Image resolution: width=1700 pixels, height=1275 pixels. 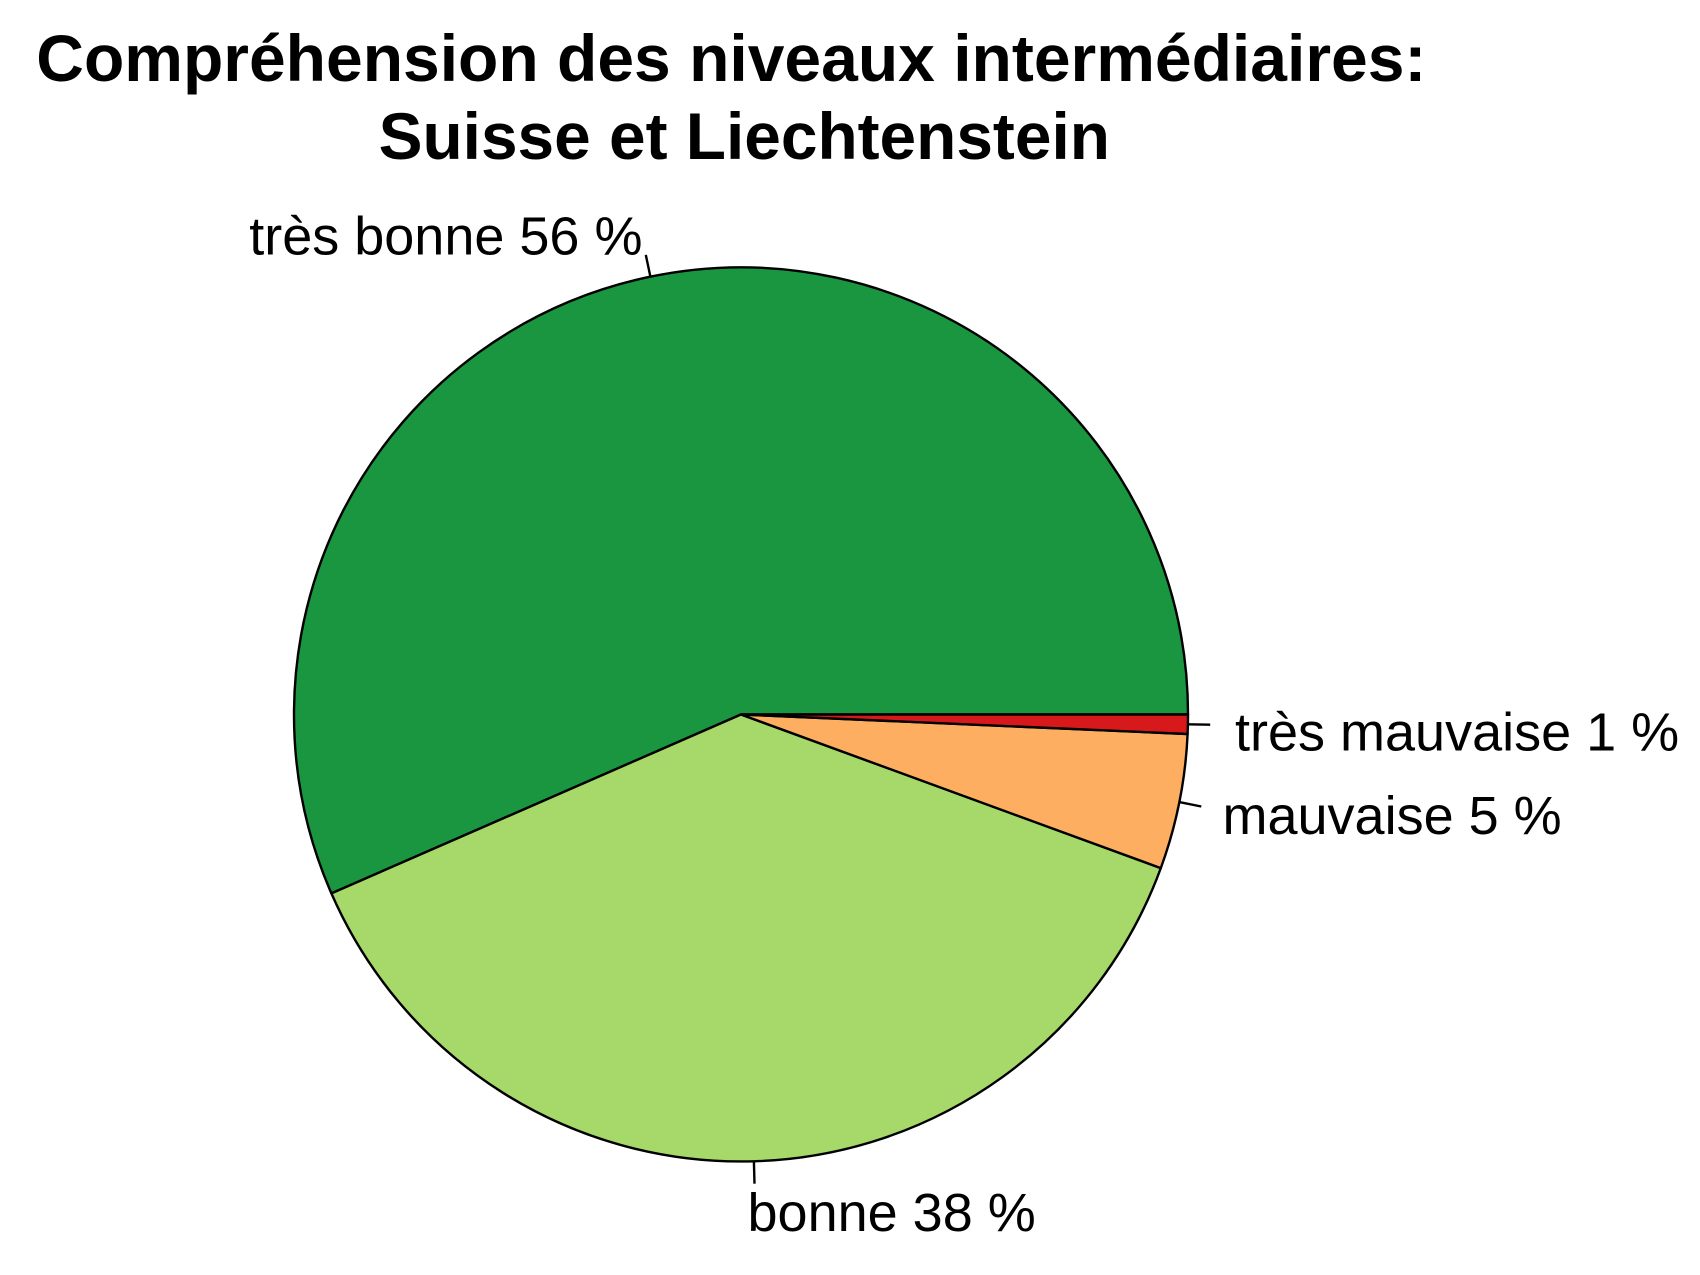 I want to click on svg-text: mauvaise 5 %, so click(x=1392, y=816).